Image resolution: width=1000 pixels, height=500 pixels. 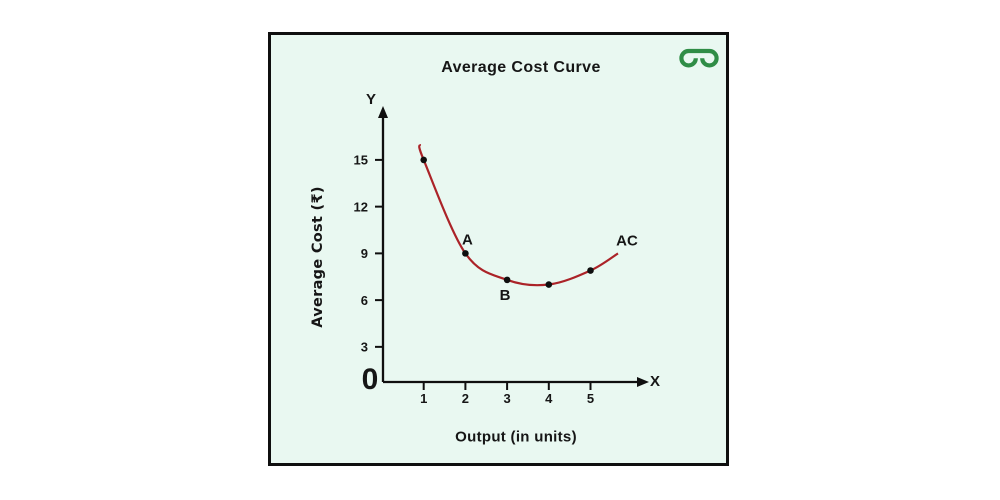 What do you see at coordinates (506, 398) in the screenshot?
I see `x-tick-label: 3` at bounding box center [506, 398].